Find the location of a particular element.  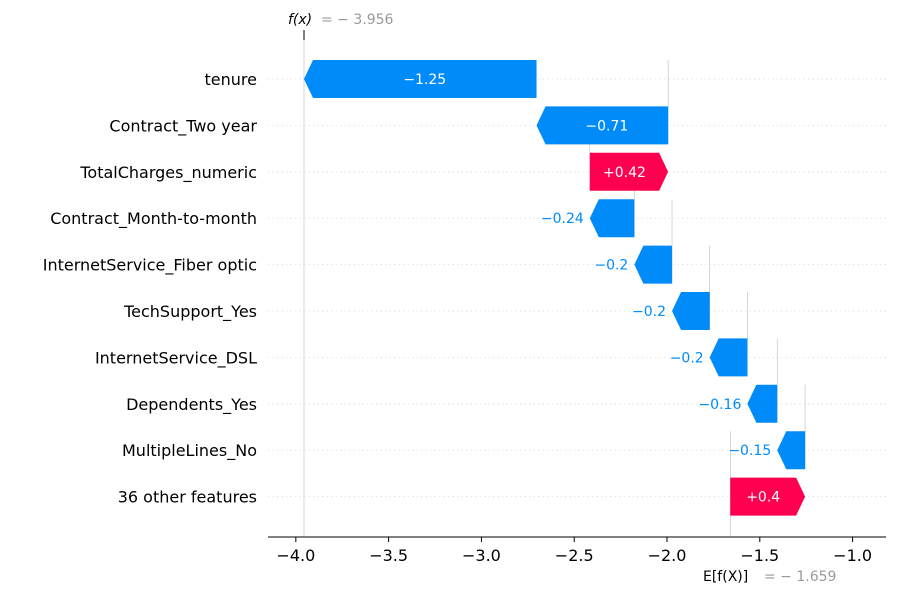

x-axis: −4.0 −3.5 −3.0 −2.5 −2.0 −1.5 −1.0 is located at coordinates (577, 550).